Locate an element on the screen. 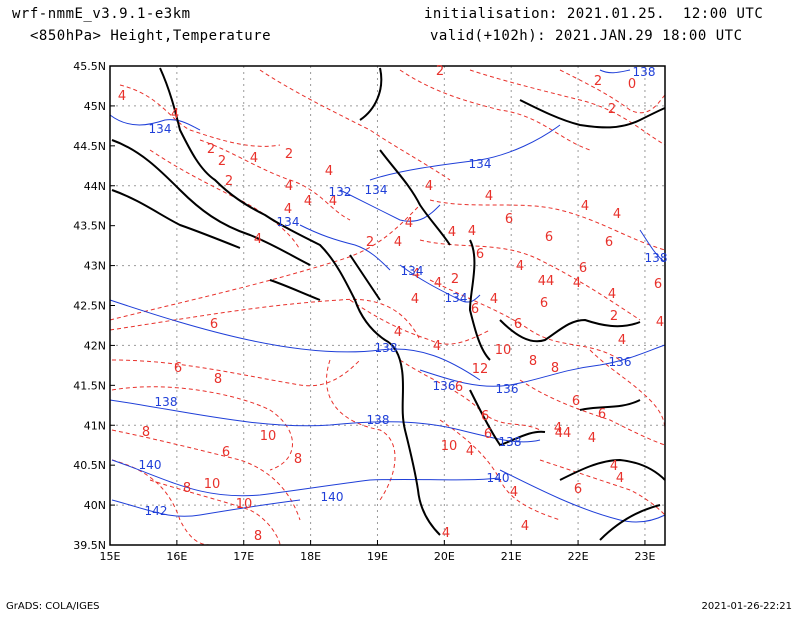 The image size is (800, 618). lon-tick-label: 18E is located at coordinates (310, 556).